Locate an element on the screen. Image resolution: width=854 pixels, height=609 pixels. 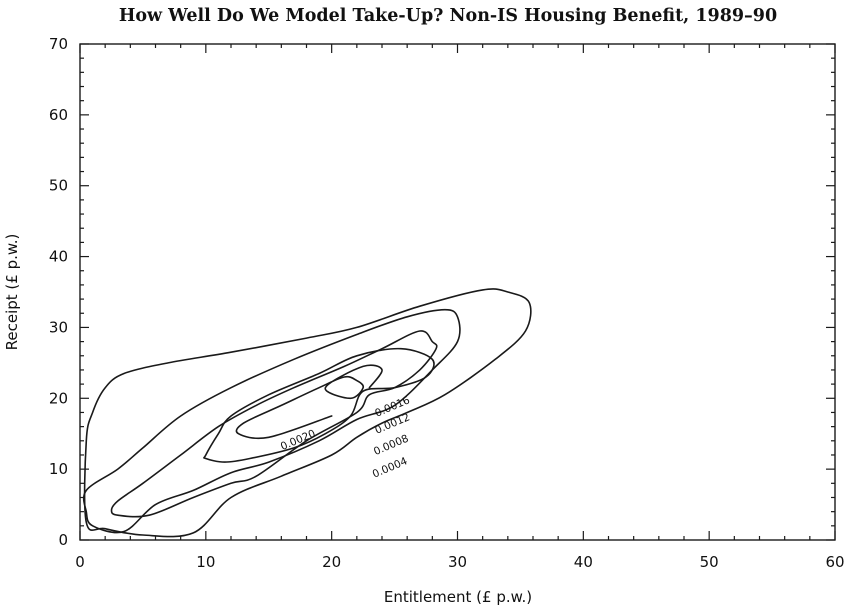
y-tick-label: 10 is located at coordinates (58, 469).